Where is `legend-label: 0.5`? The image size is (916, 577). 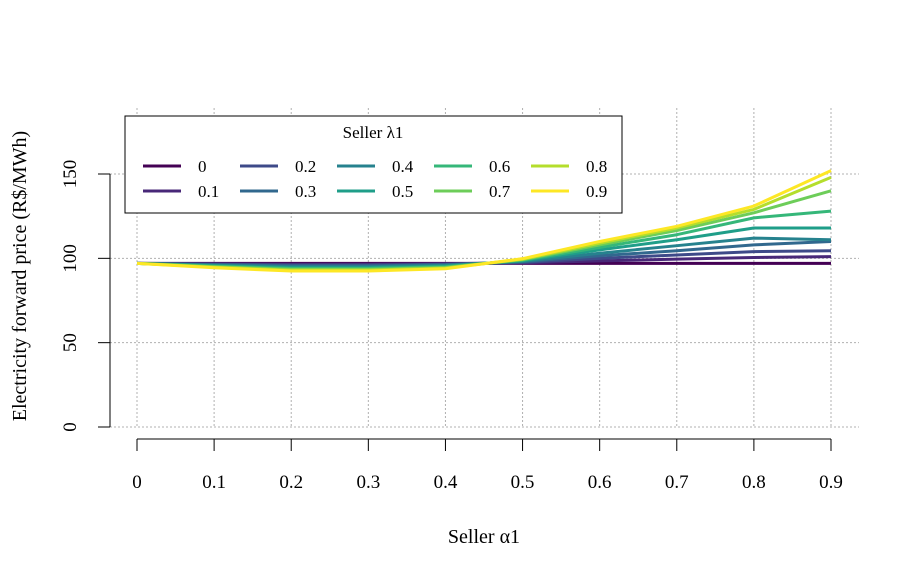 legend-label: 0.5 is located at coordinates (402, 191).